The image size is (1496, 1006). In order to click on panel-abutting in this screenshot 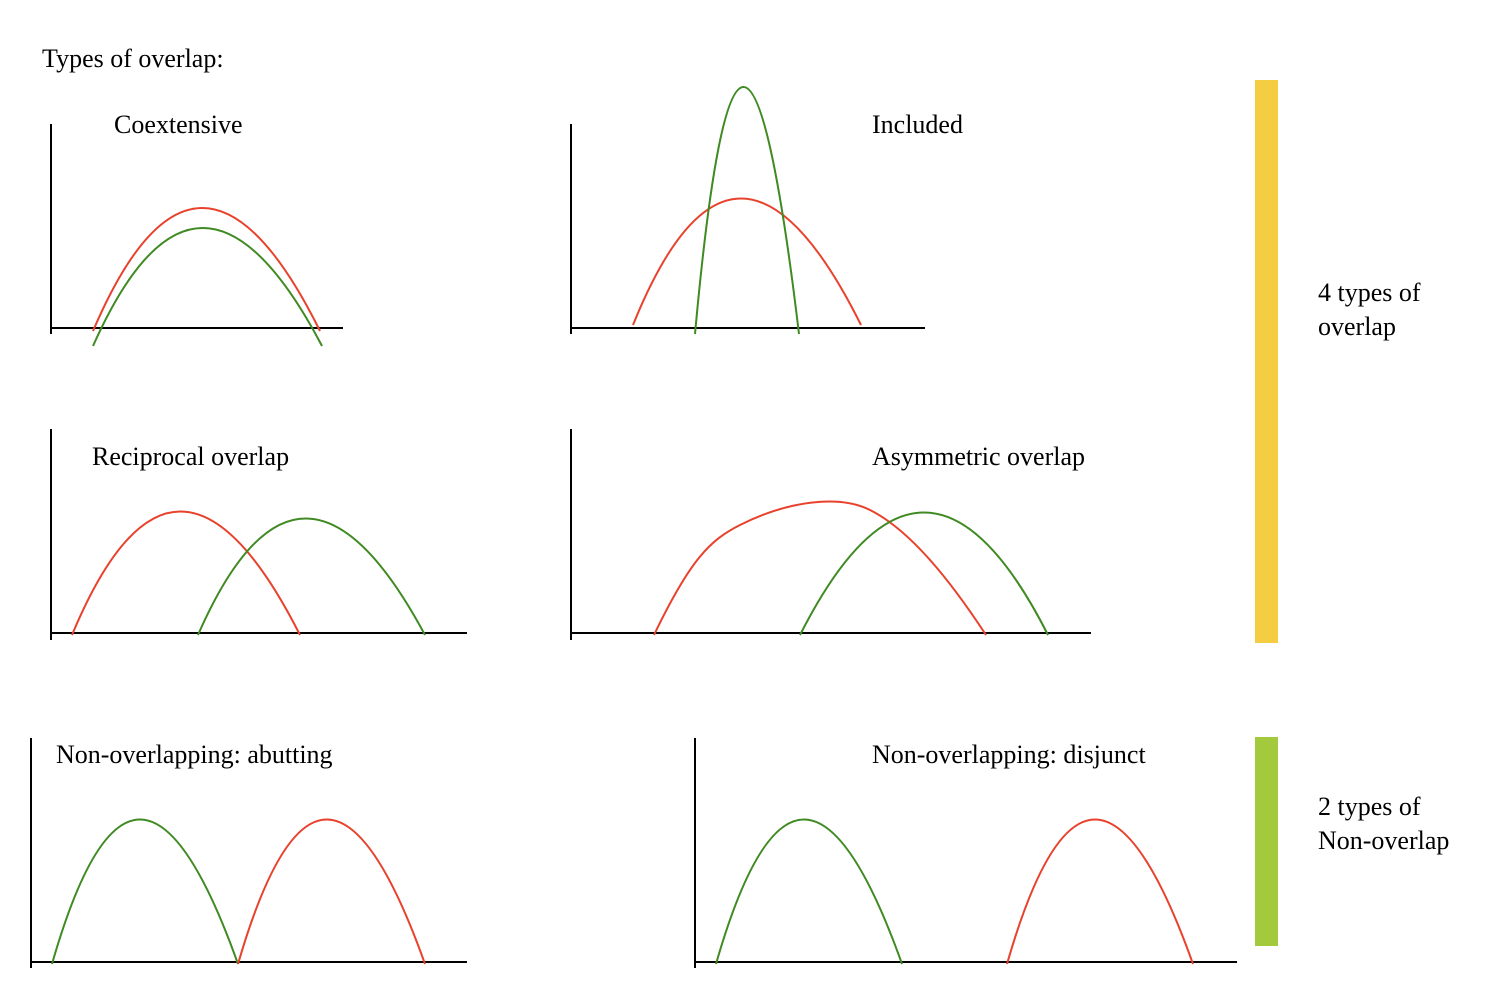, I will do `click(248, 853)`.